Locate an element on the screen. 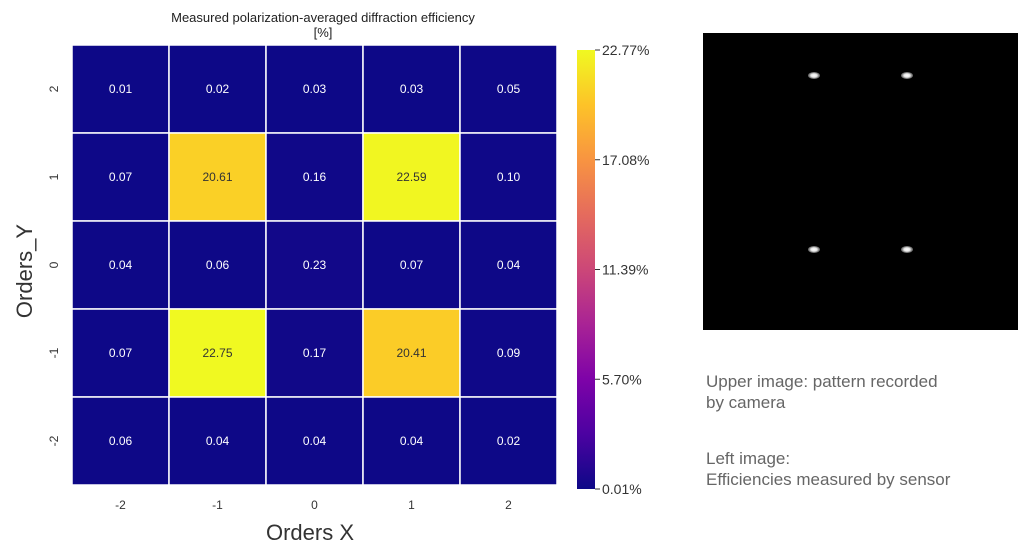  upper-image-note: Upper image: pattern recorded by camera is located at coordinates (864, 392).